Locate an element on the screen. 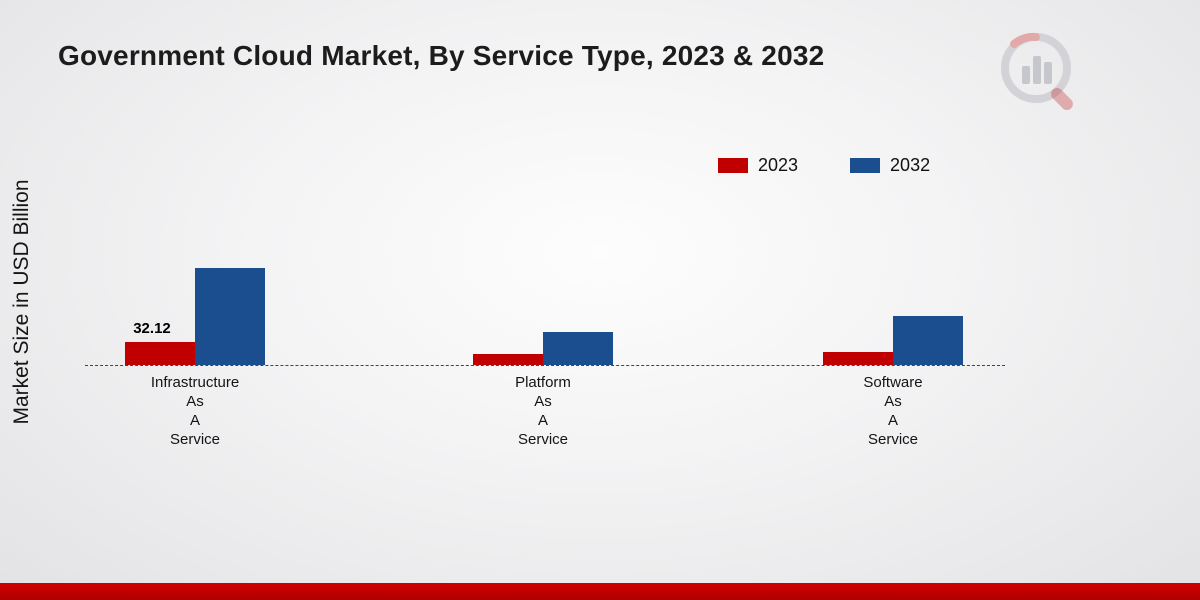 The width and height of the screenshot is (1200, 600). category-label-software-as-a-service: Software As A Service is located at coordinates (893, 411).